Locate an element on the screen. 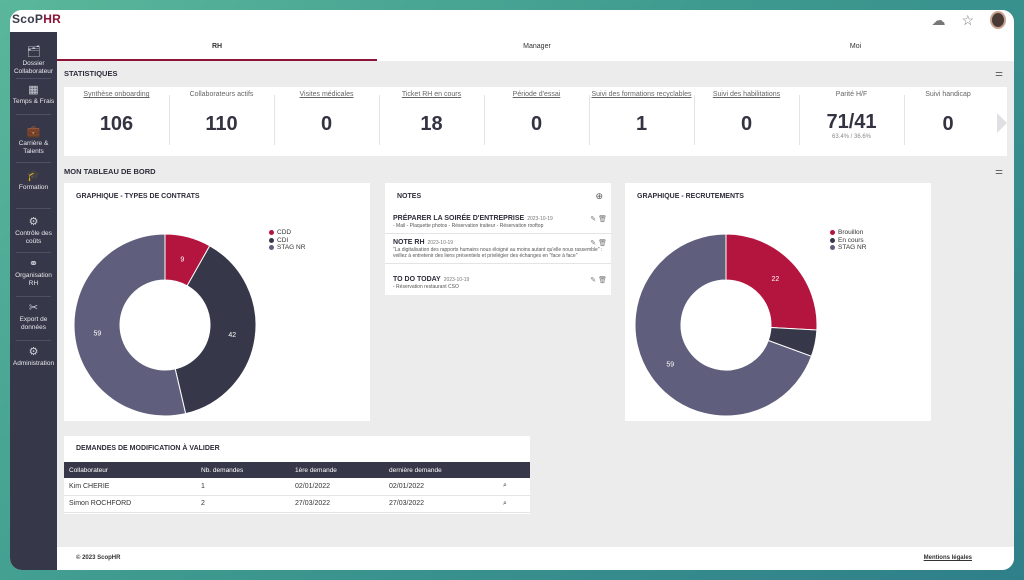  app-logo: ScoPHR is located at coordinates (37, 19).